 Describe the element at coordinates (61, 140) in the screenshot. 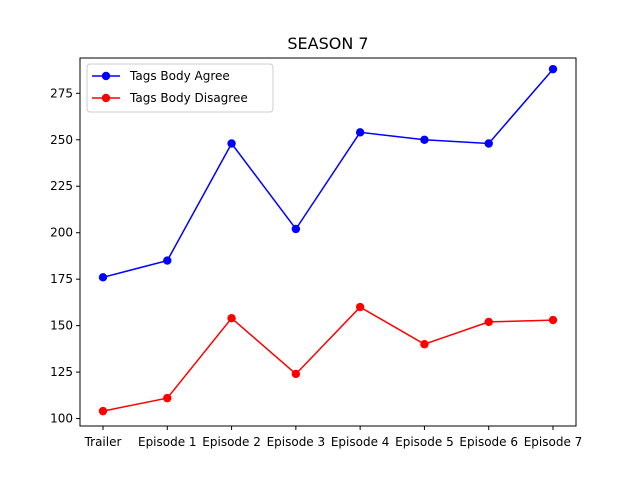

I see `y-tick-label: 250` at that location.